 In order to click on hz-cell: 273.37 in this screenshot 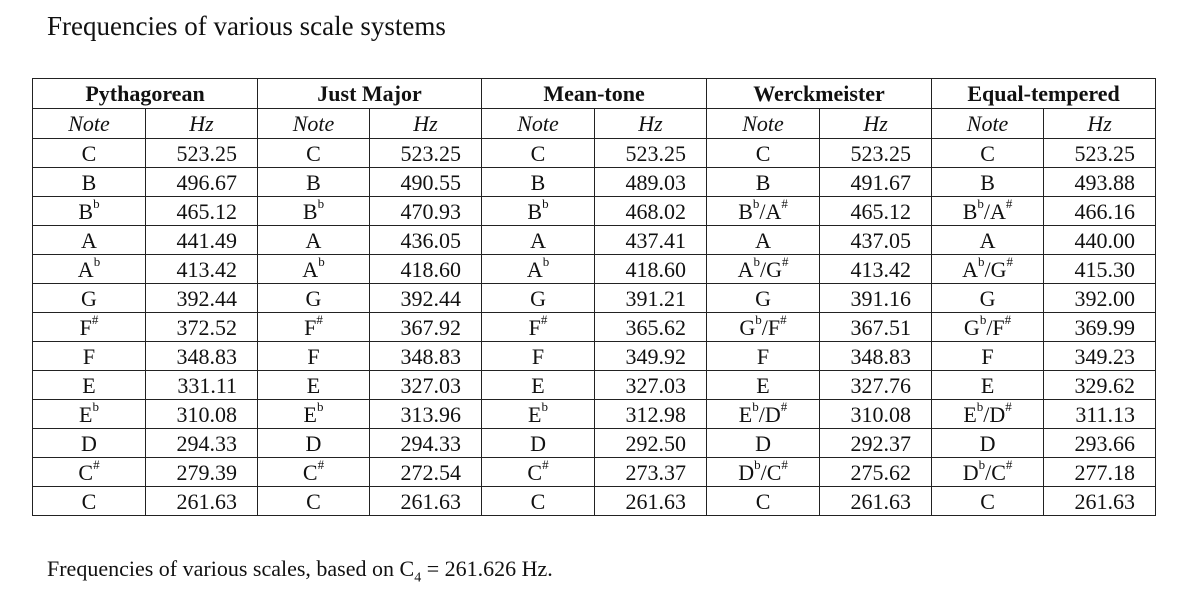, I will do `click(651, 472)`.